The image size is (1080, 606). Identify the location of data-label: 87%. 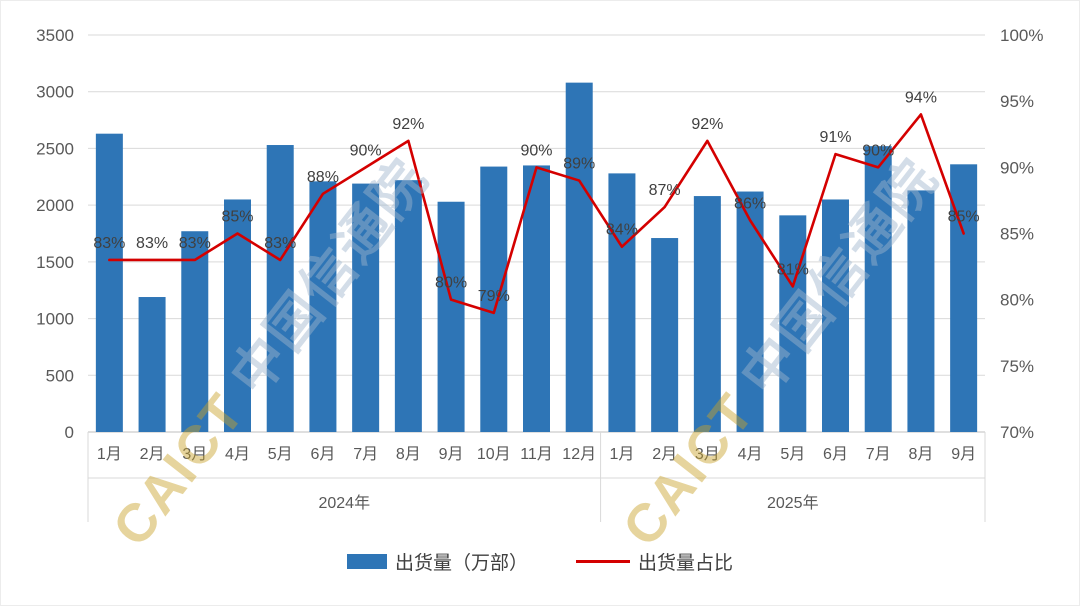
(665, 190).